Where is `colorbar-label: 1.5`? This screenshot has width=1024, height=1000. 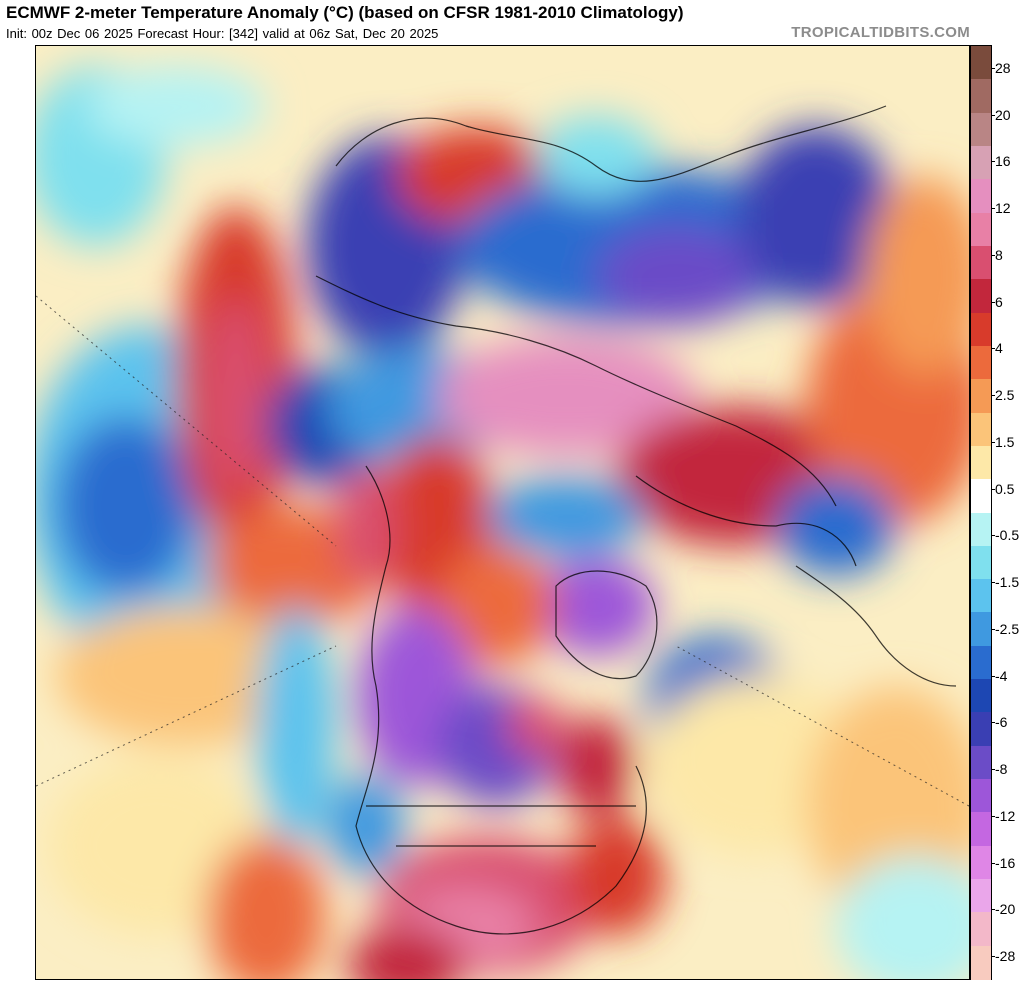
colorbar-label: 1.5 is located at coordinates (1005, 441).